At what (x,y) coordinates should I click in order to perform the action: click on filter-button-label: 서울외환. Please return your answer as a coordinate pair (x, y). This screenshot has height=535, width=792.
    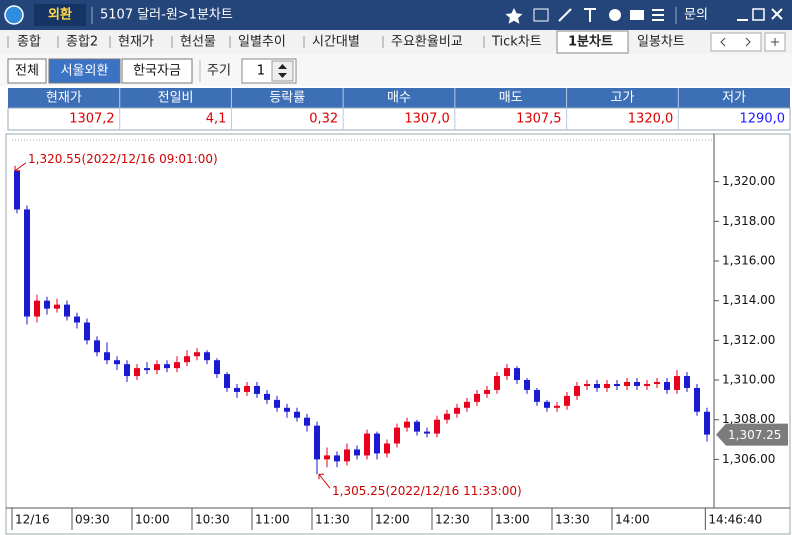
    Looking at the image, I should click on (85, 71).